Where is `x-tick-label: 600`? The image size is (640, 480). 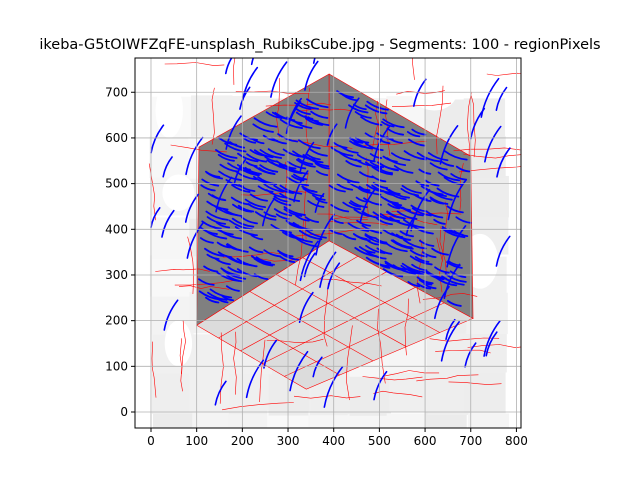
x-tick-label: 600 is located at coordinates (425, 441).